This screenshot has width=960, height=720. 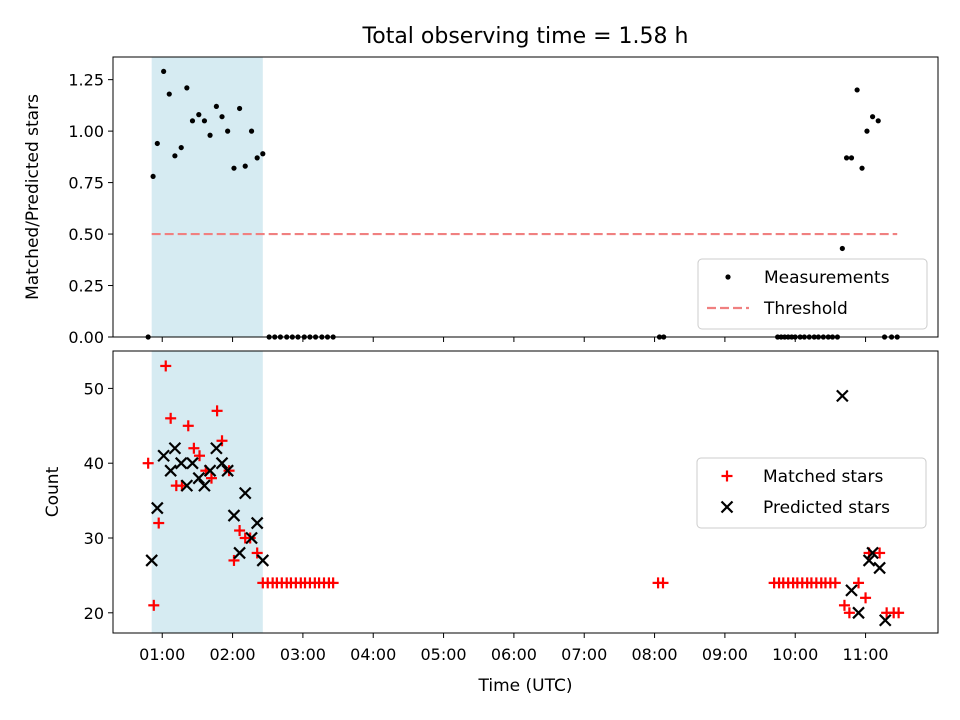 What do you see at coordinates (94, 388) in the screenshot?
I see `bottom-ytick-label: 50` at bounding box center [94, 388].